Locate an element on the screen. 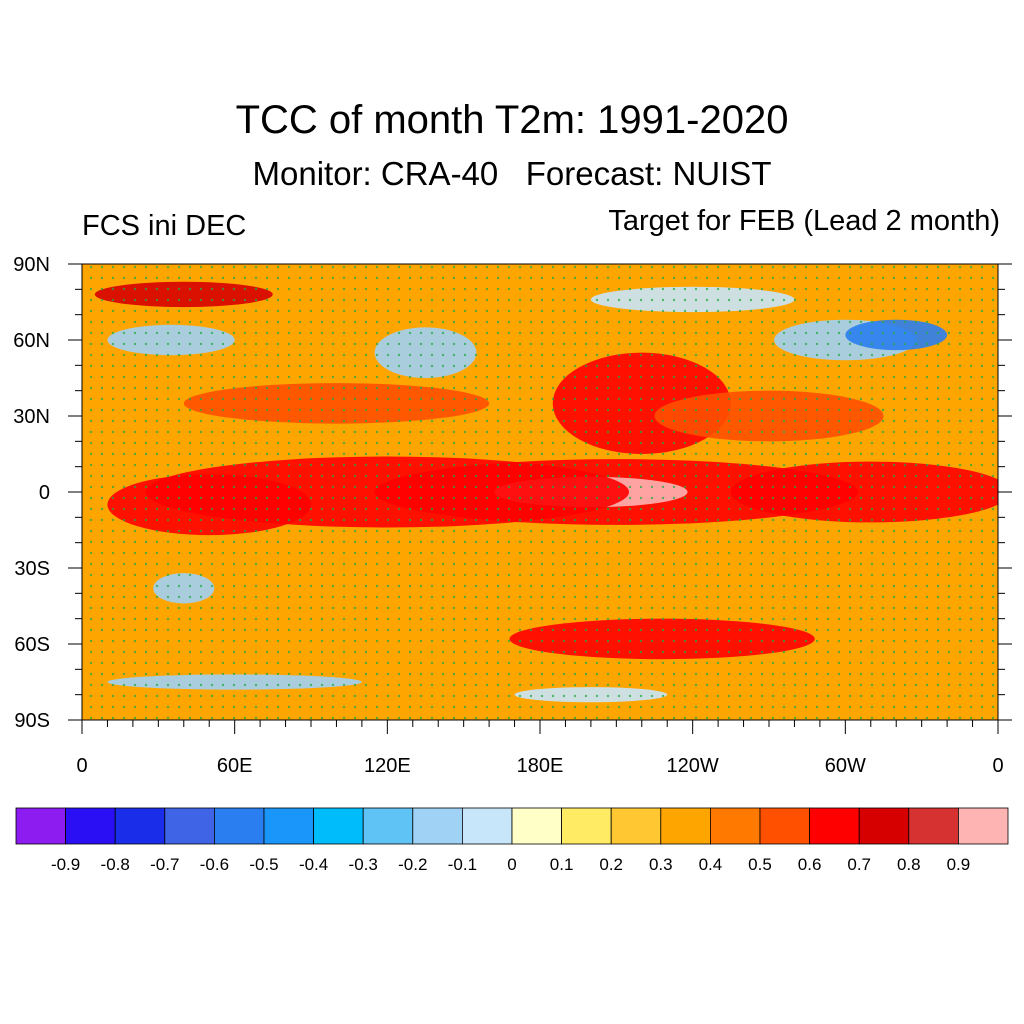  colorbar-label: 0.1 is located at coordinates (562, 864).